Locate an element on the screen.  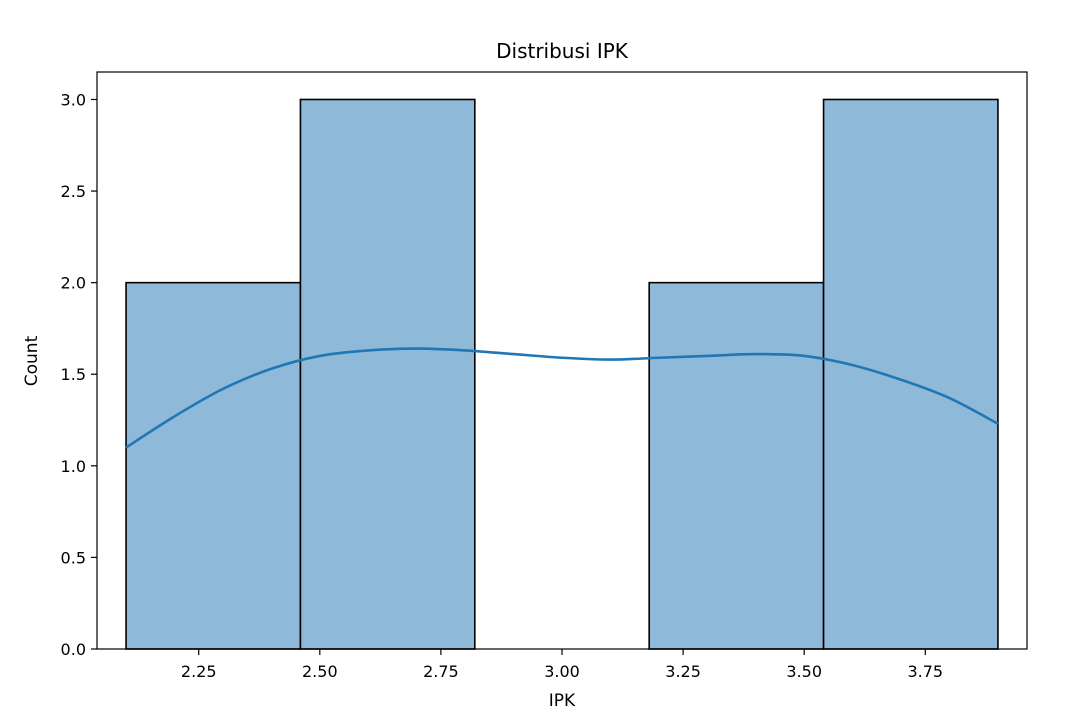
y-tick-label: 2.0 is located at coordinates (73, 283).